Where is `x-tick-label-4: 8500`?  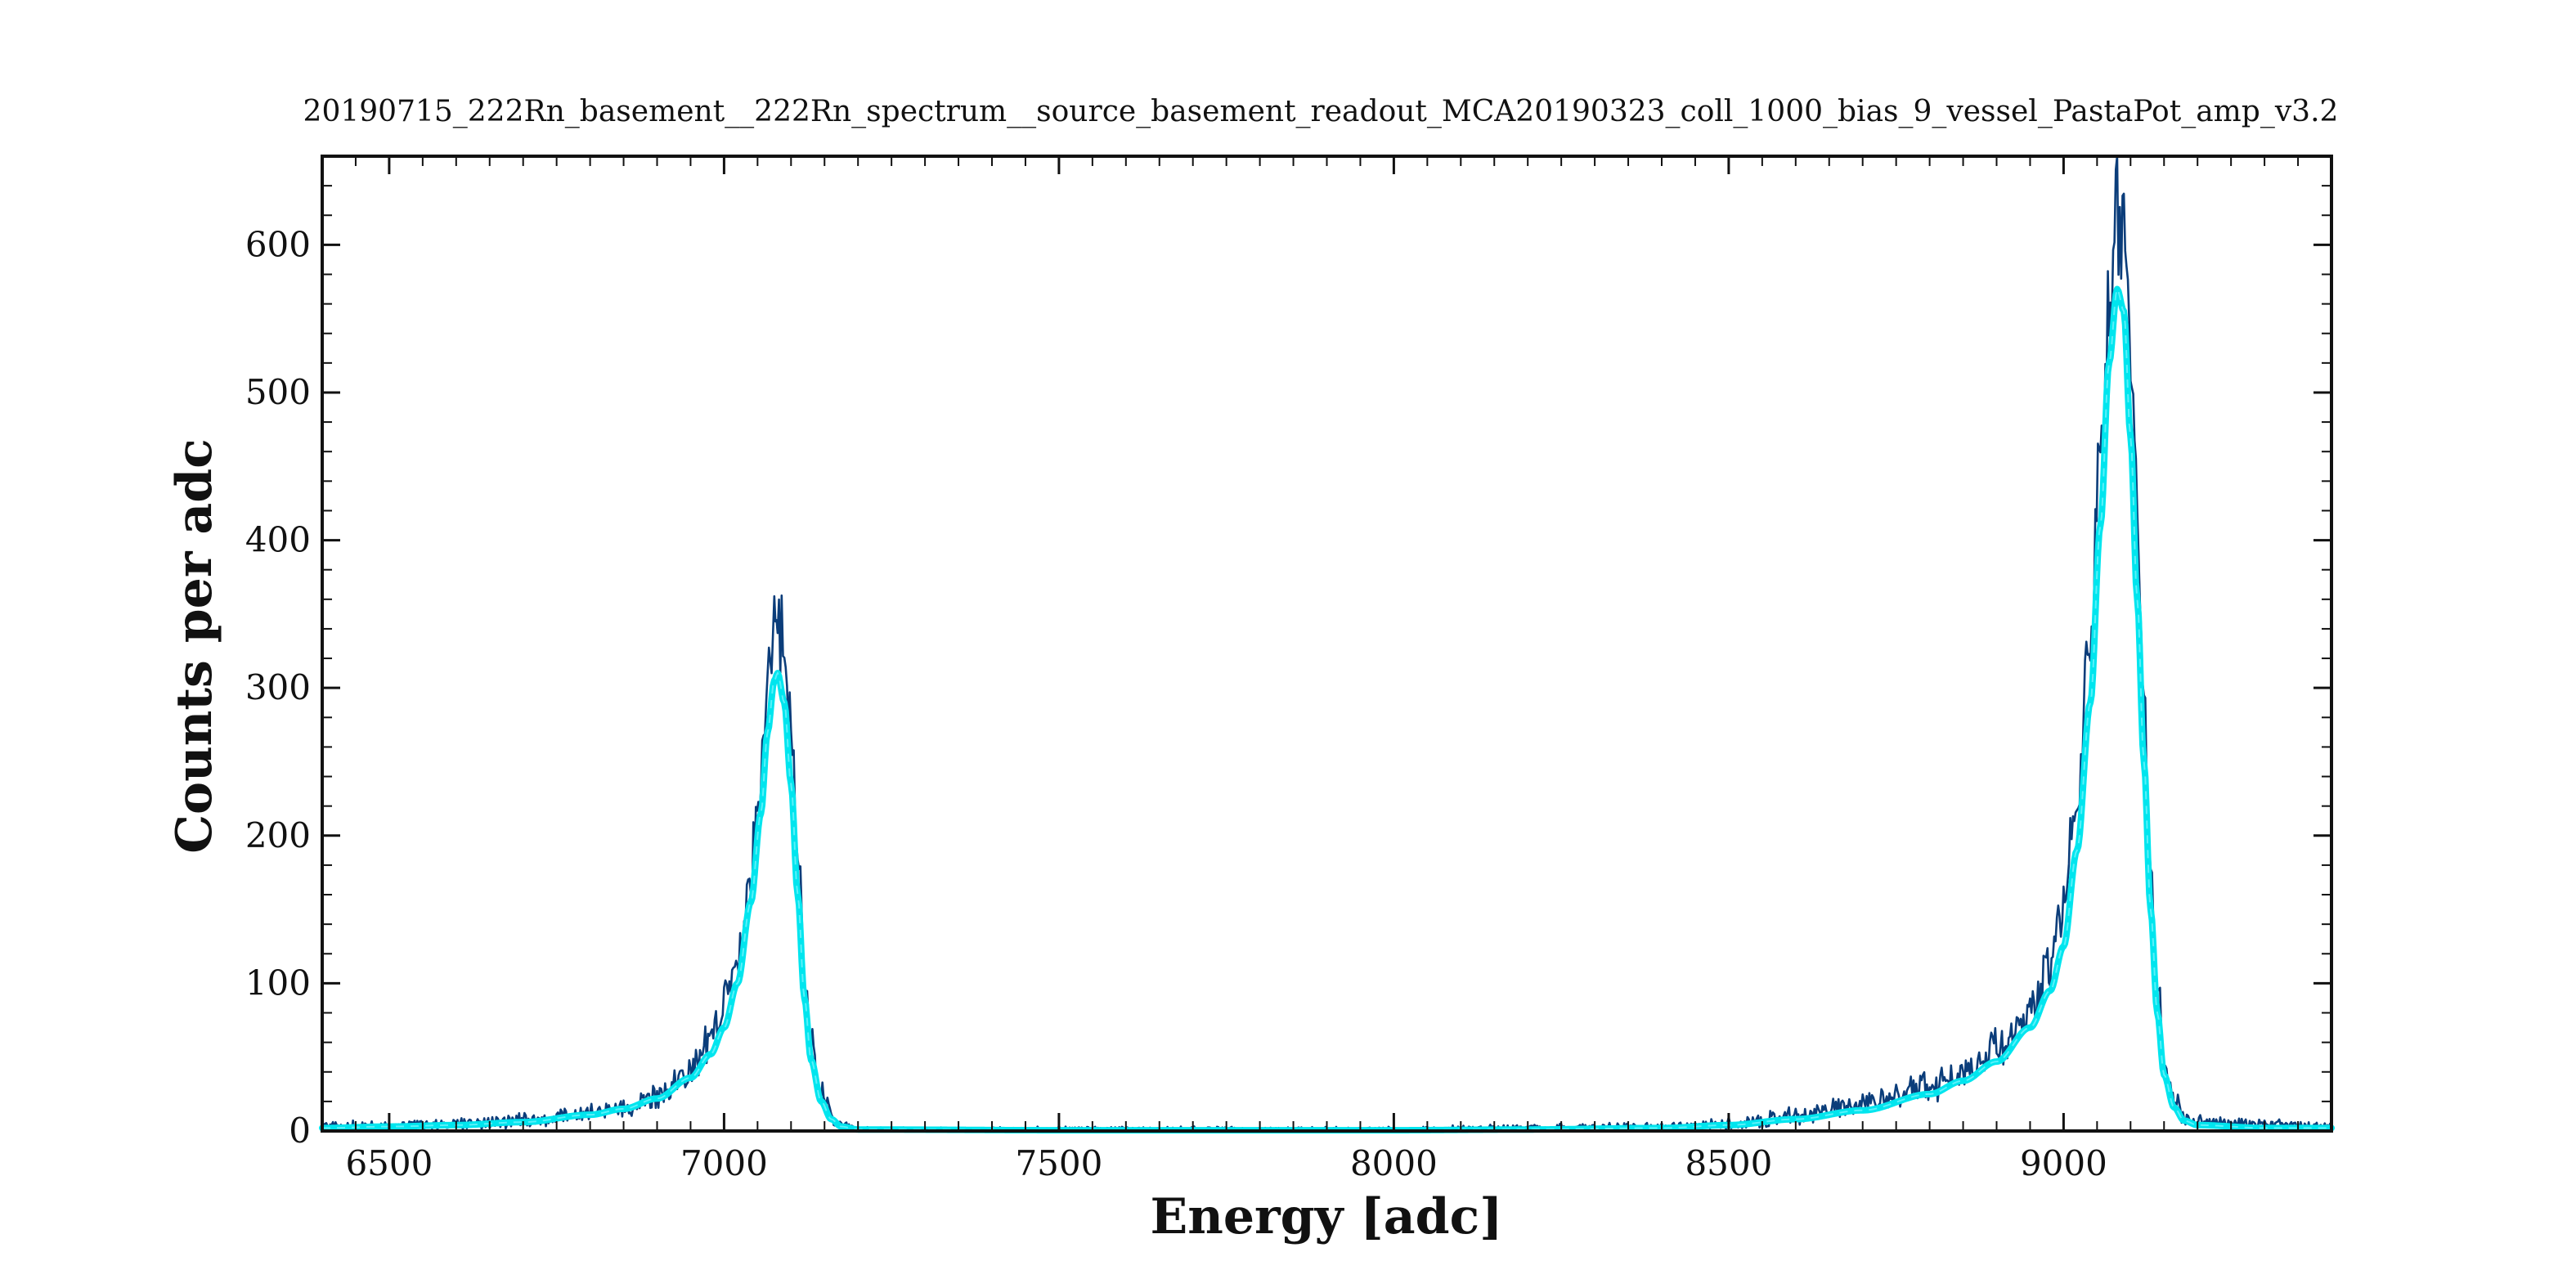
x-tick-label-4: 8500 is located at coordinates (1729, 1163).